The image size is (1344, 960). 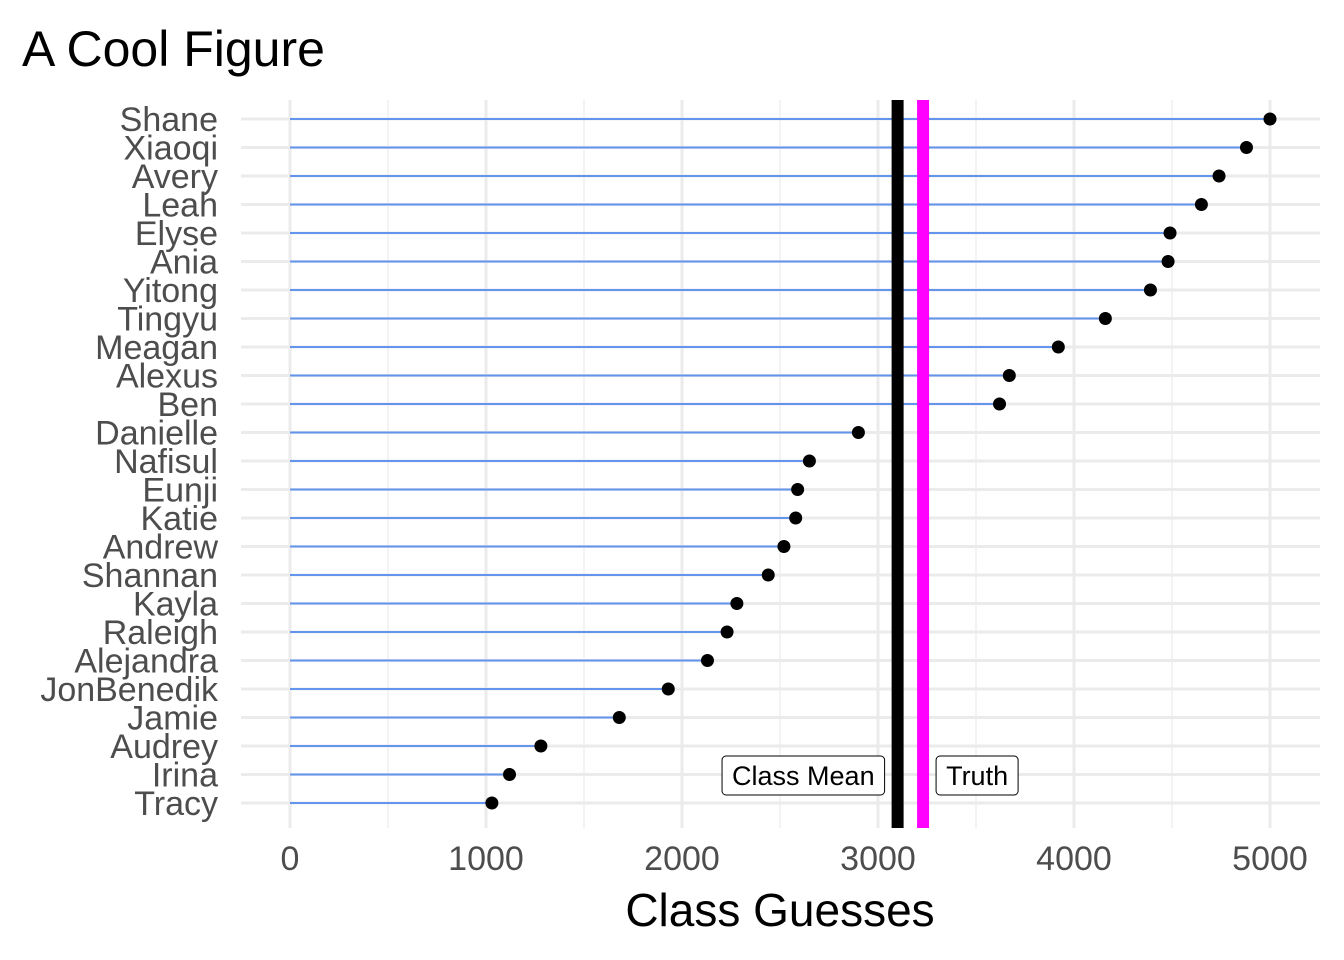 I want to click on point-Ania, so click(x=1168, y=261).